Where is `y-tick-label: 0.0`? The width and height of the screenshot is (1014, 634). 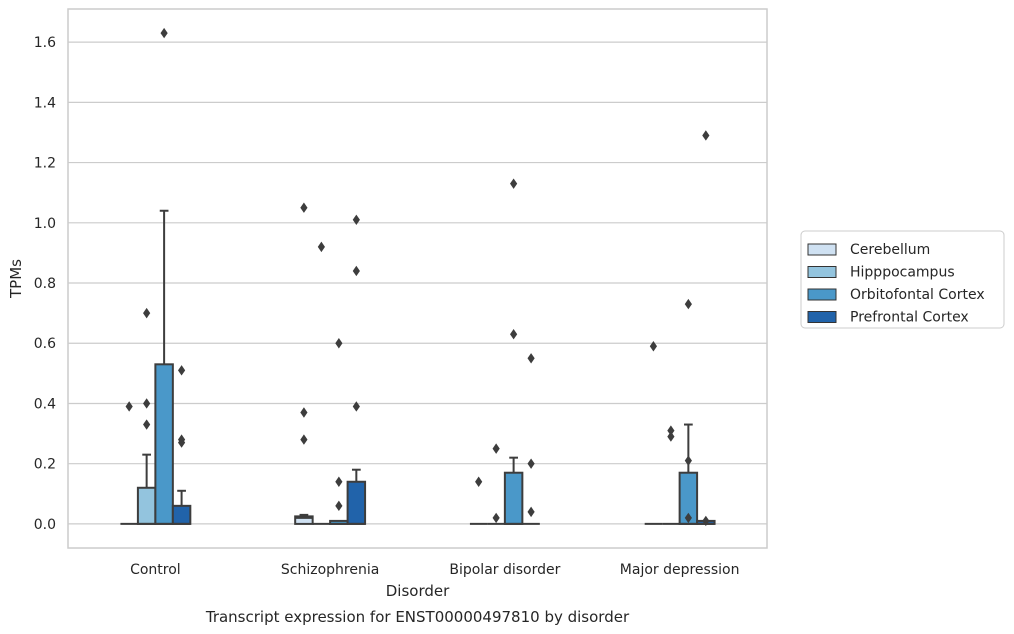
y-tick-label: 0.0 is located at coordinates (45, 525).